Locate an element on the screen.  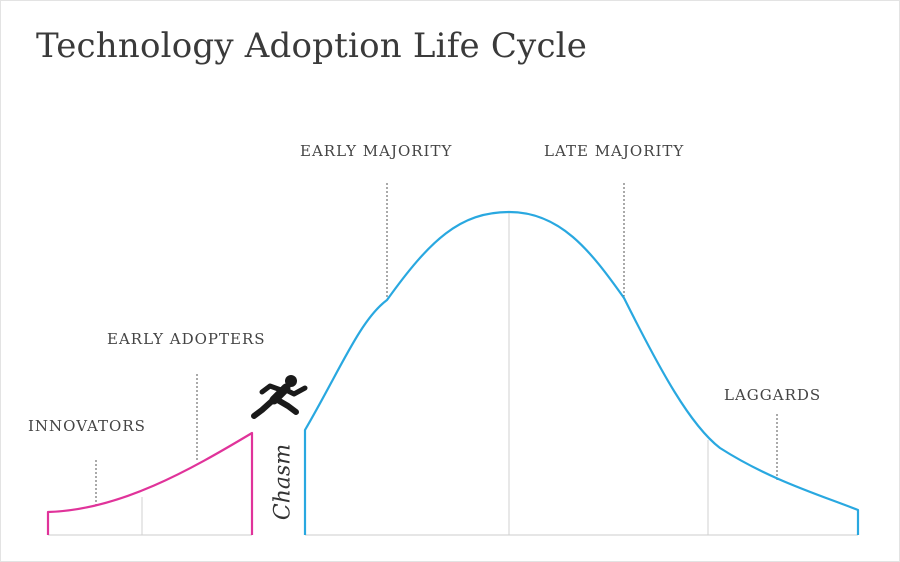
jumping-person-icon is located at coordinates (279, 397).